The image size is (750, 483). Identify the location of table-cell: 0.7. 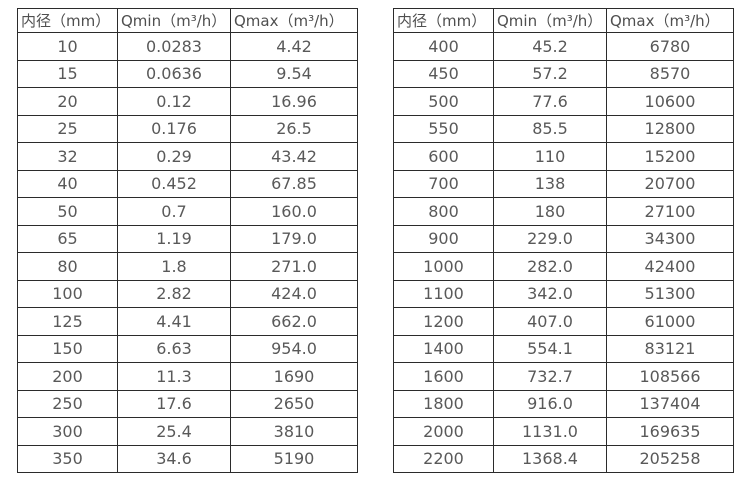
(174, 211).